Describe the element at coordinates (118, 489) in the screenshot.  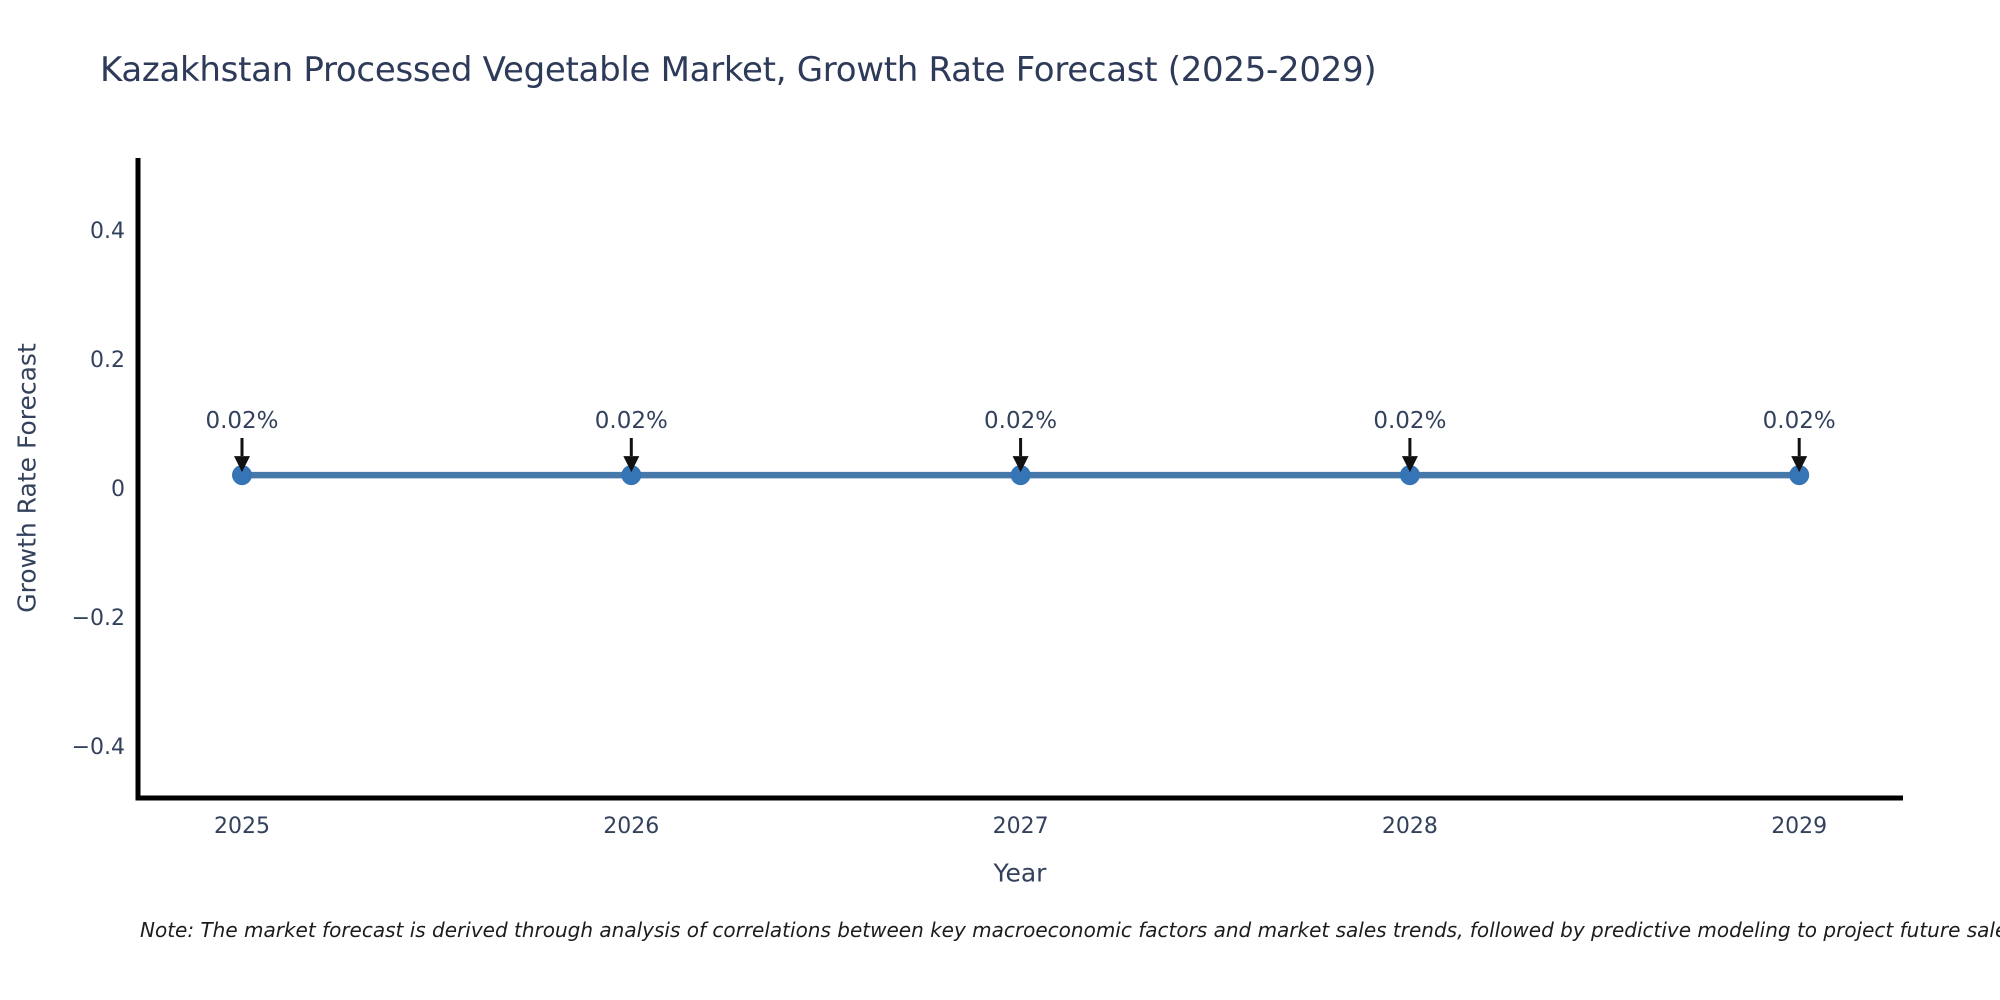
I see `y-tick-label: 0` at that location.